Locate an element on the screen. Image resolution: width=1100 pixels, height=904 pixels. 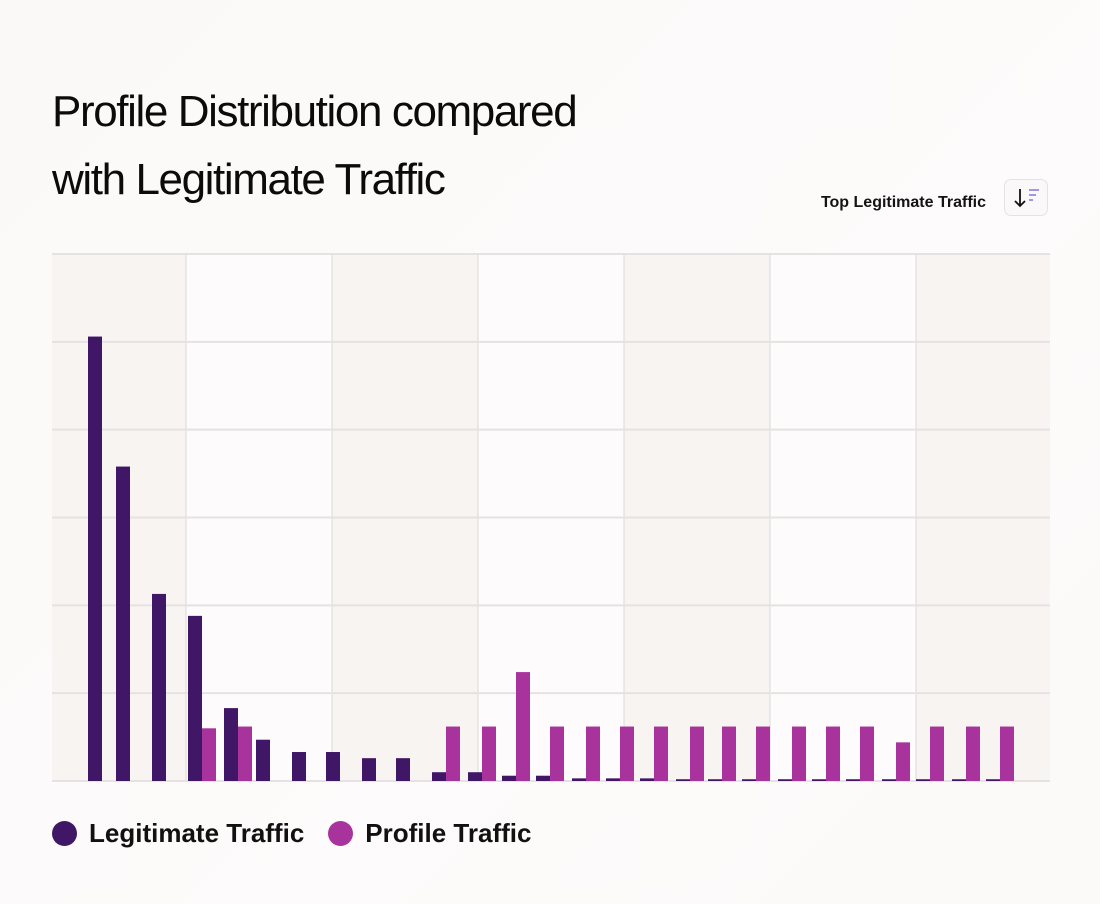
legend: Legitimate Traffic Profile Traffic is located at coordinates (303, 833).